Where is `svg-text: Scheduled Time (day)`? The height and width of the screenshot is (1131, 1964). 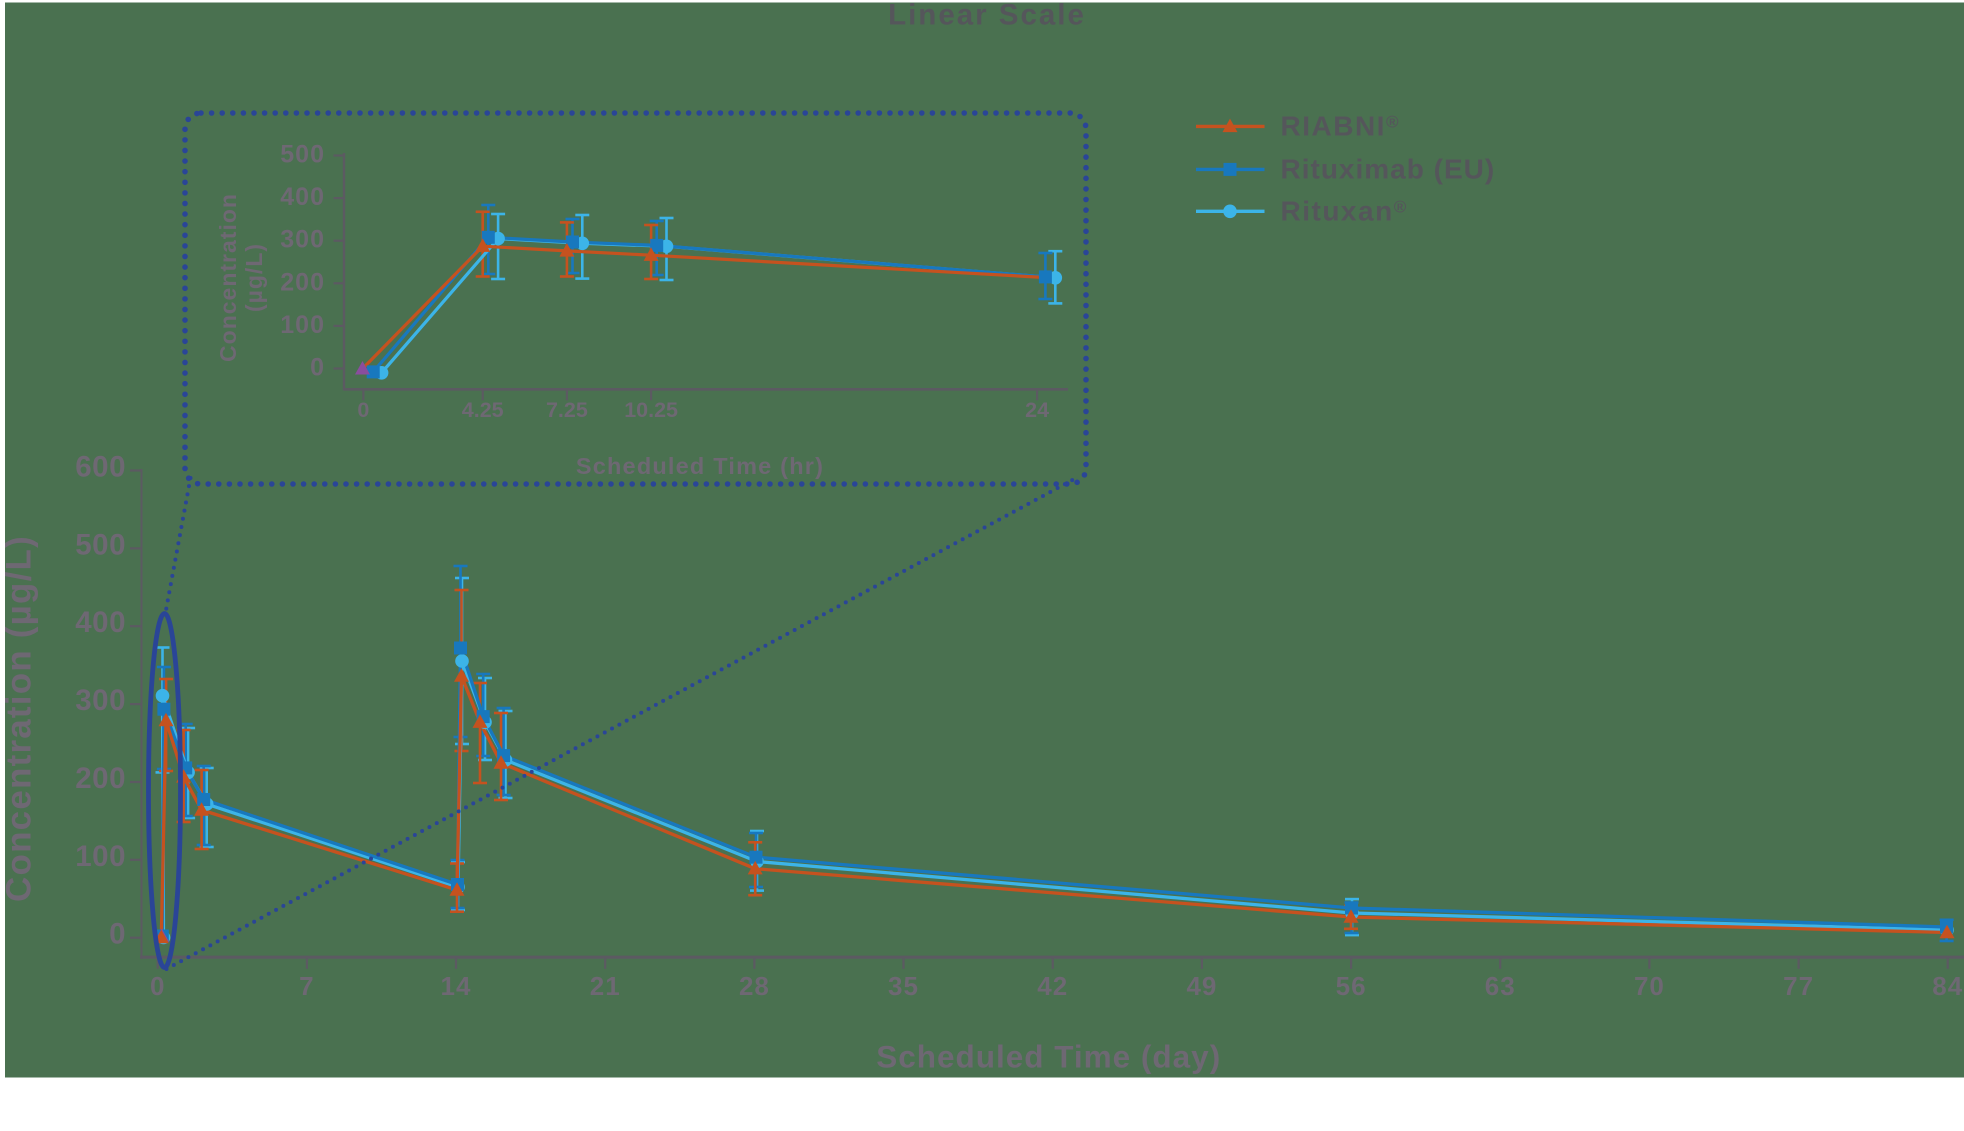 svg-text: Scheduled Time (day) is located at coordinates (1048, 1057).